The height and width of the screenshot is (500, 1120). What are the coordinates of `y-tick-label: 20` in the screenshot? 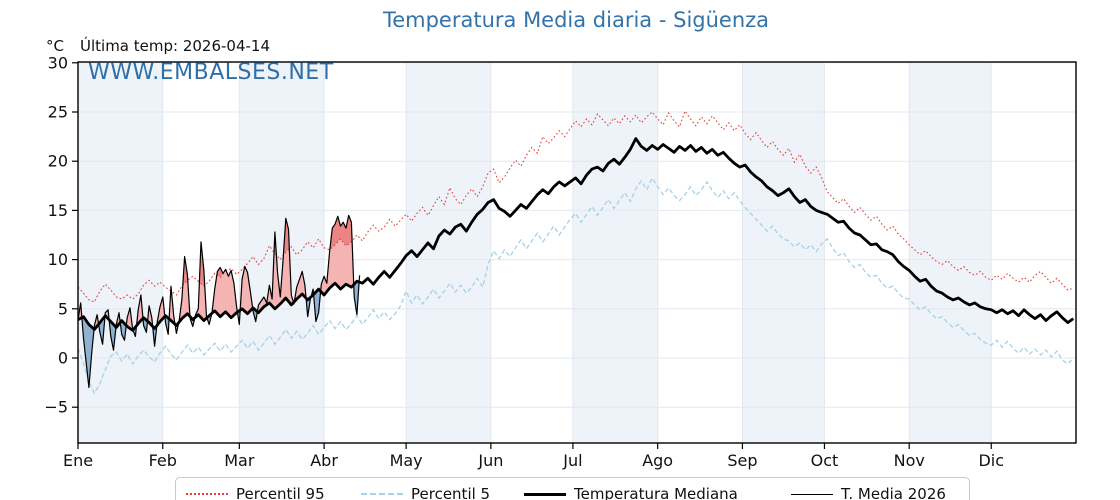 It's located at (58, 161).